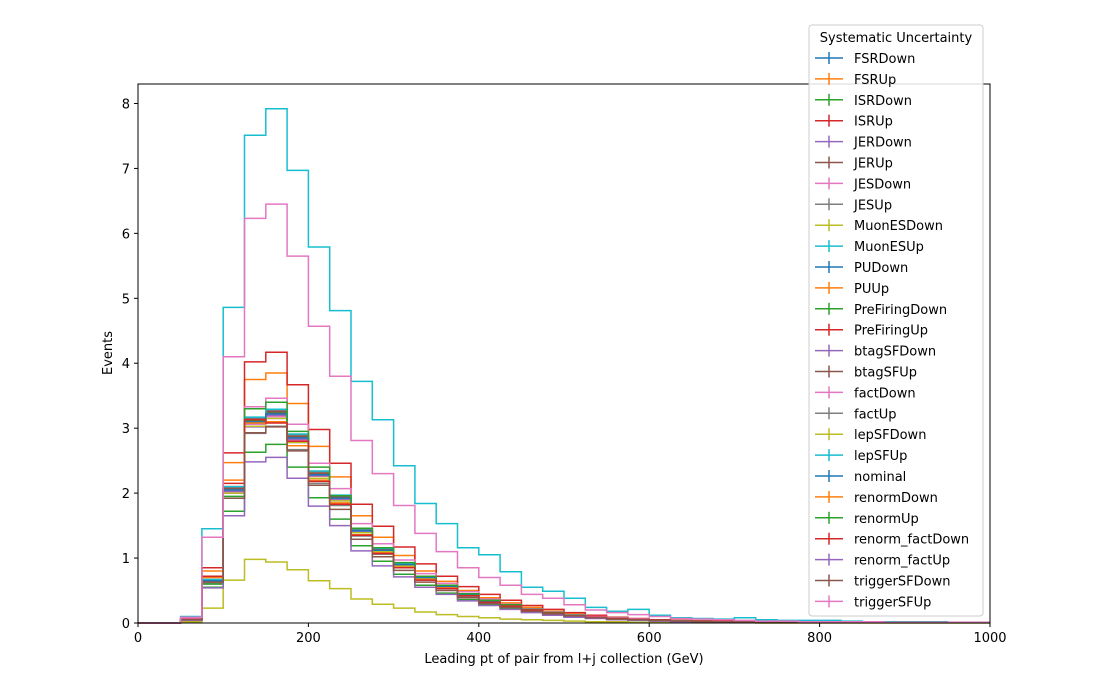 This screenshot has width=1100, height=700. I want to click on y-tick-label: 5, so click(126, 299).